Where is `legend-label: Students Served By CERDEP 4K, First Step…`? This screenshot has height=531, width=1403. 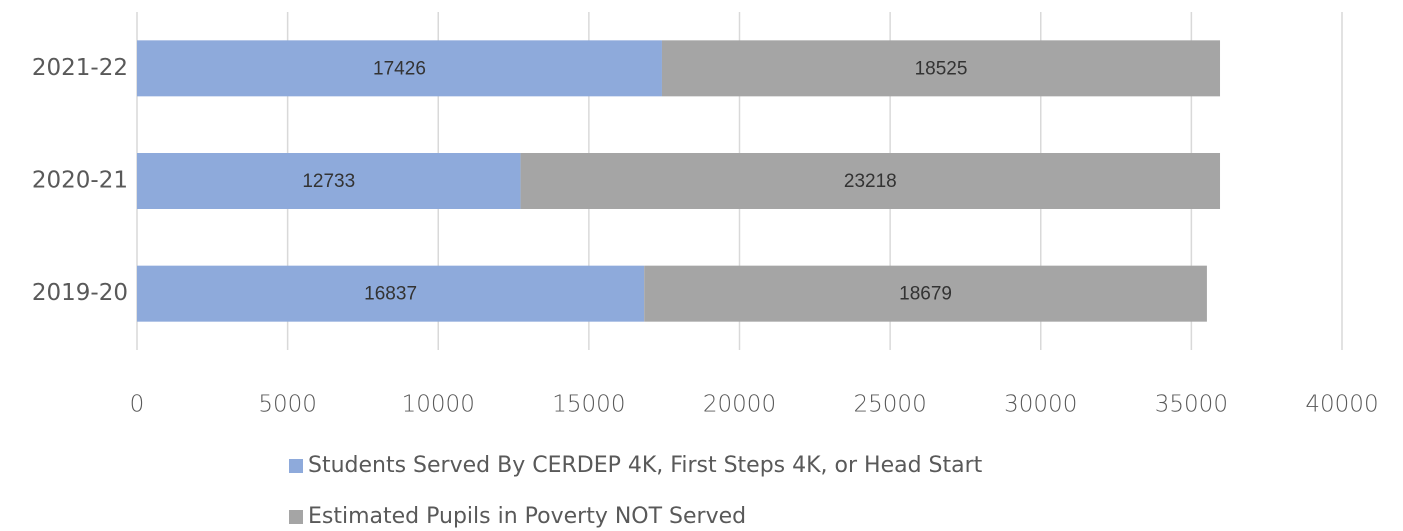
legend-label: Students Served By CERDEP 4K, First Step… is located at coordinates (645, 465).